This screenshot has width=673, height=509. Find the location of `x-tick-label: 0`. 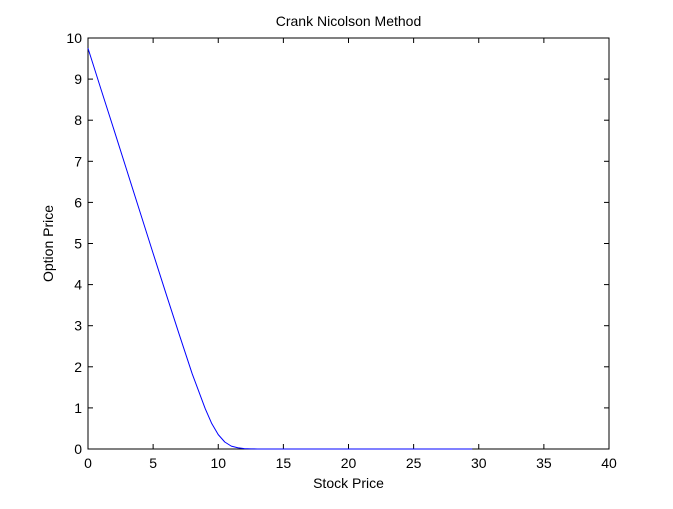

x-tick-label: 0 is located at coordinates (88, 463).